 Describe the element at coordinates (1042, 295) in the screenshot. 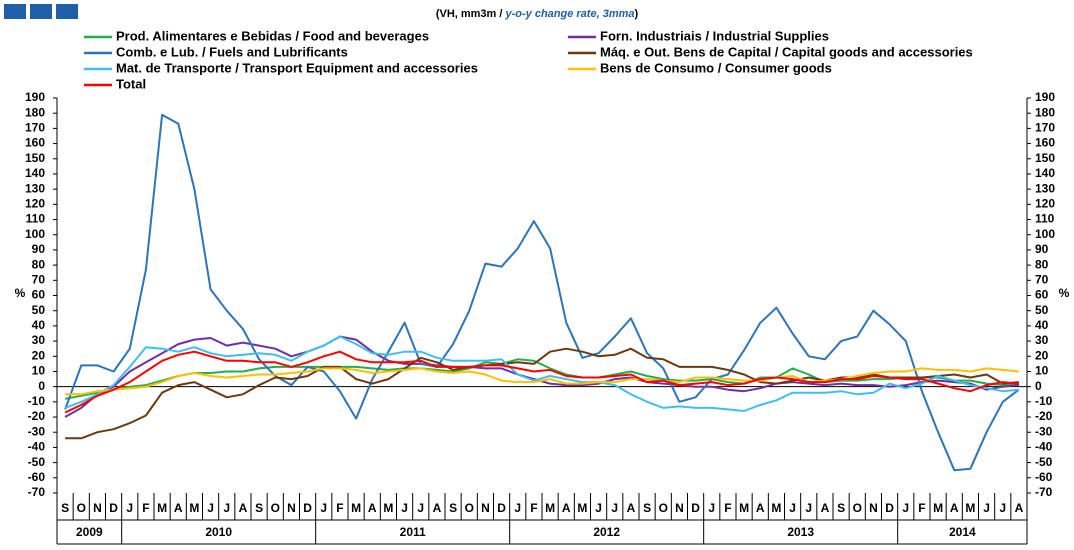

I see `y2-tick-label: 60` at that location.